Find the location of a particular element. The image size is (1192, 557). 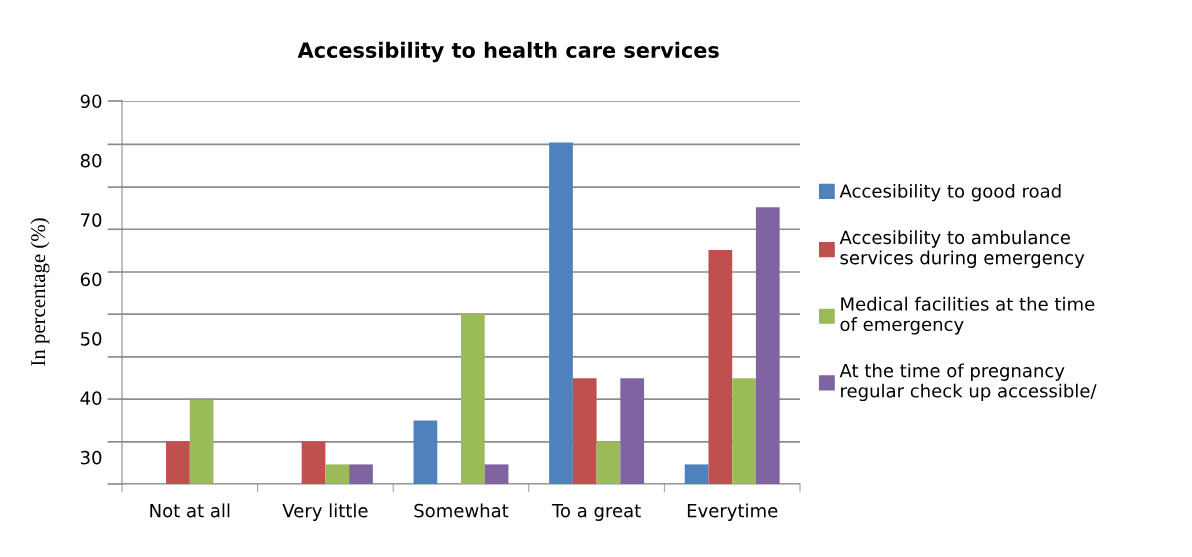

y-tick-label: 30 is located at coordinates (91, 457).